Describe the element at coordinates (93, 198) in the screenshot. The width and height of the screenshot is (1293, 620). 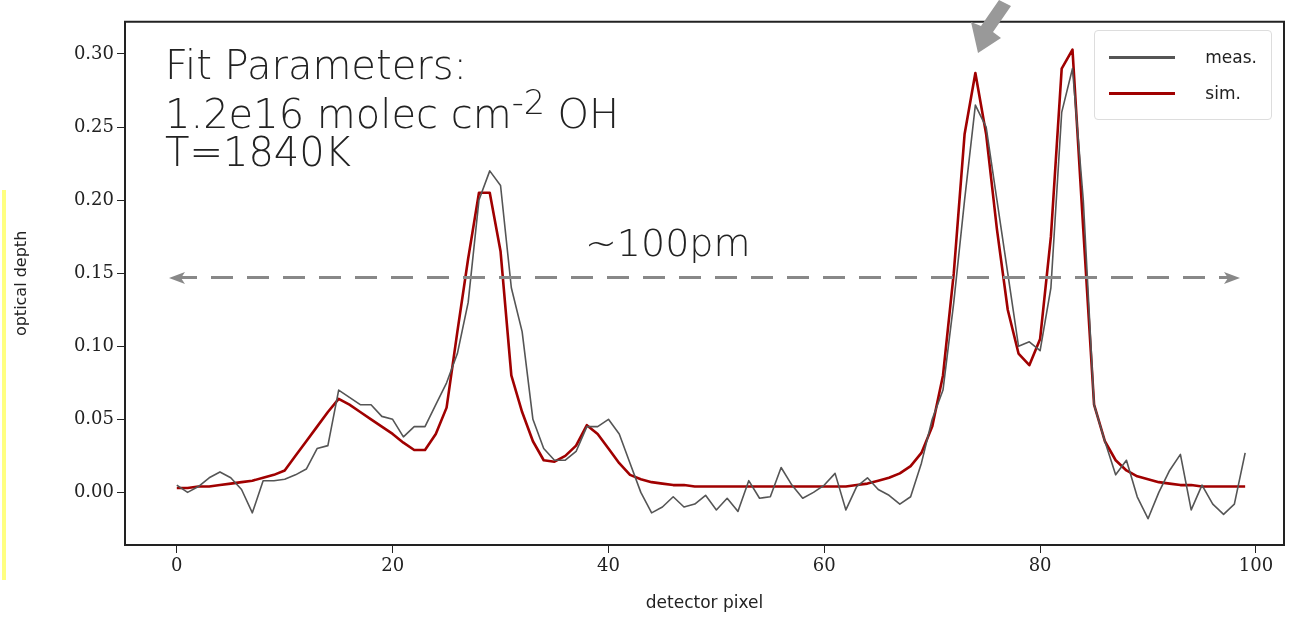
I see `y-tick-label: 0.20` at that location.